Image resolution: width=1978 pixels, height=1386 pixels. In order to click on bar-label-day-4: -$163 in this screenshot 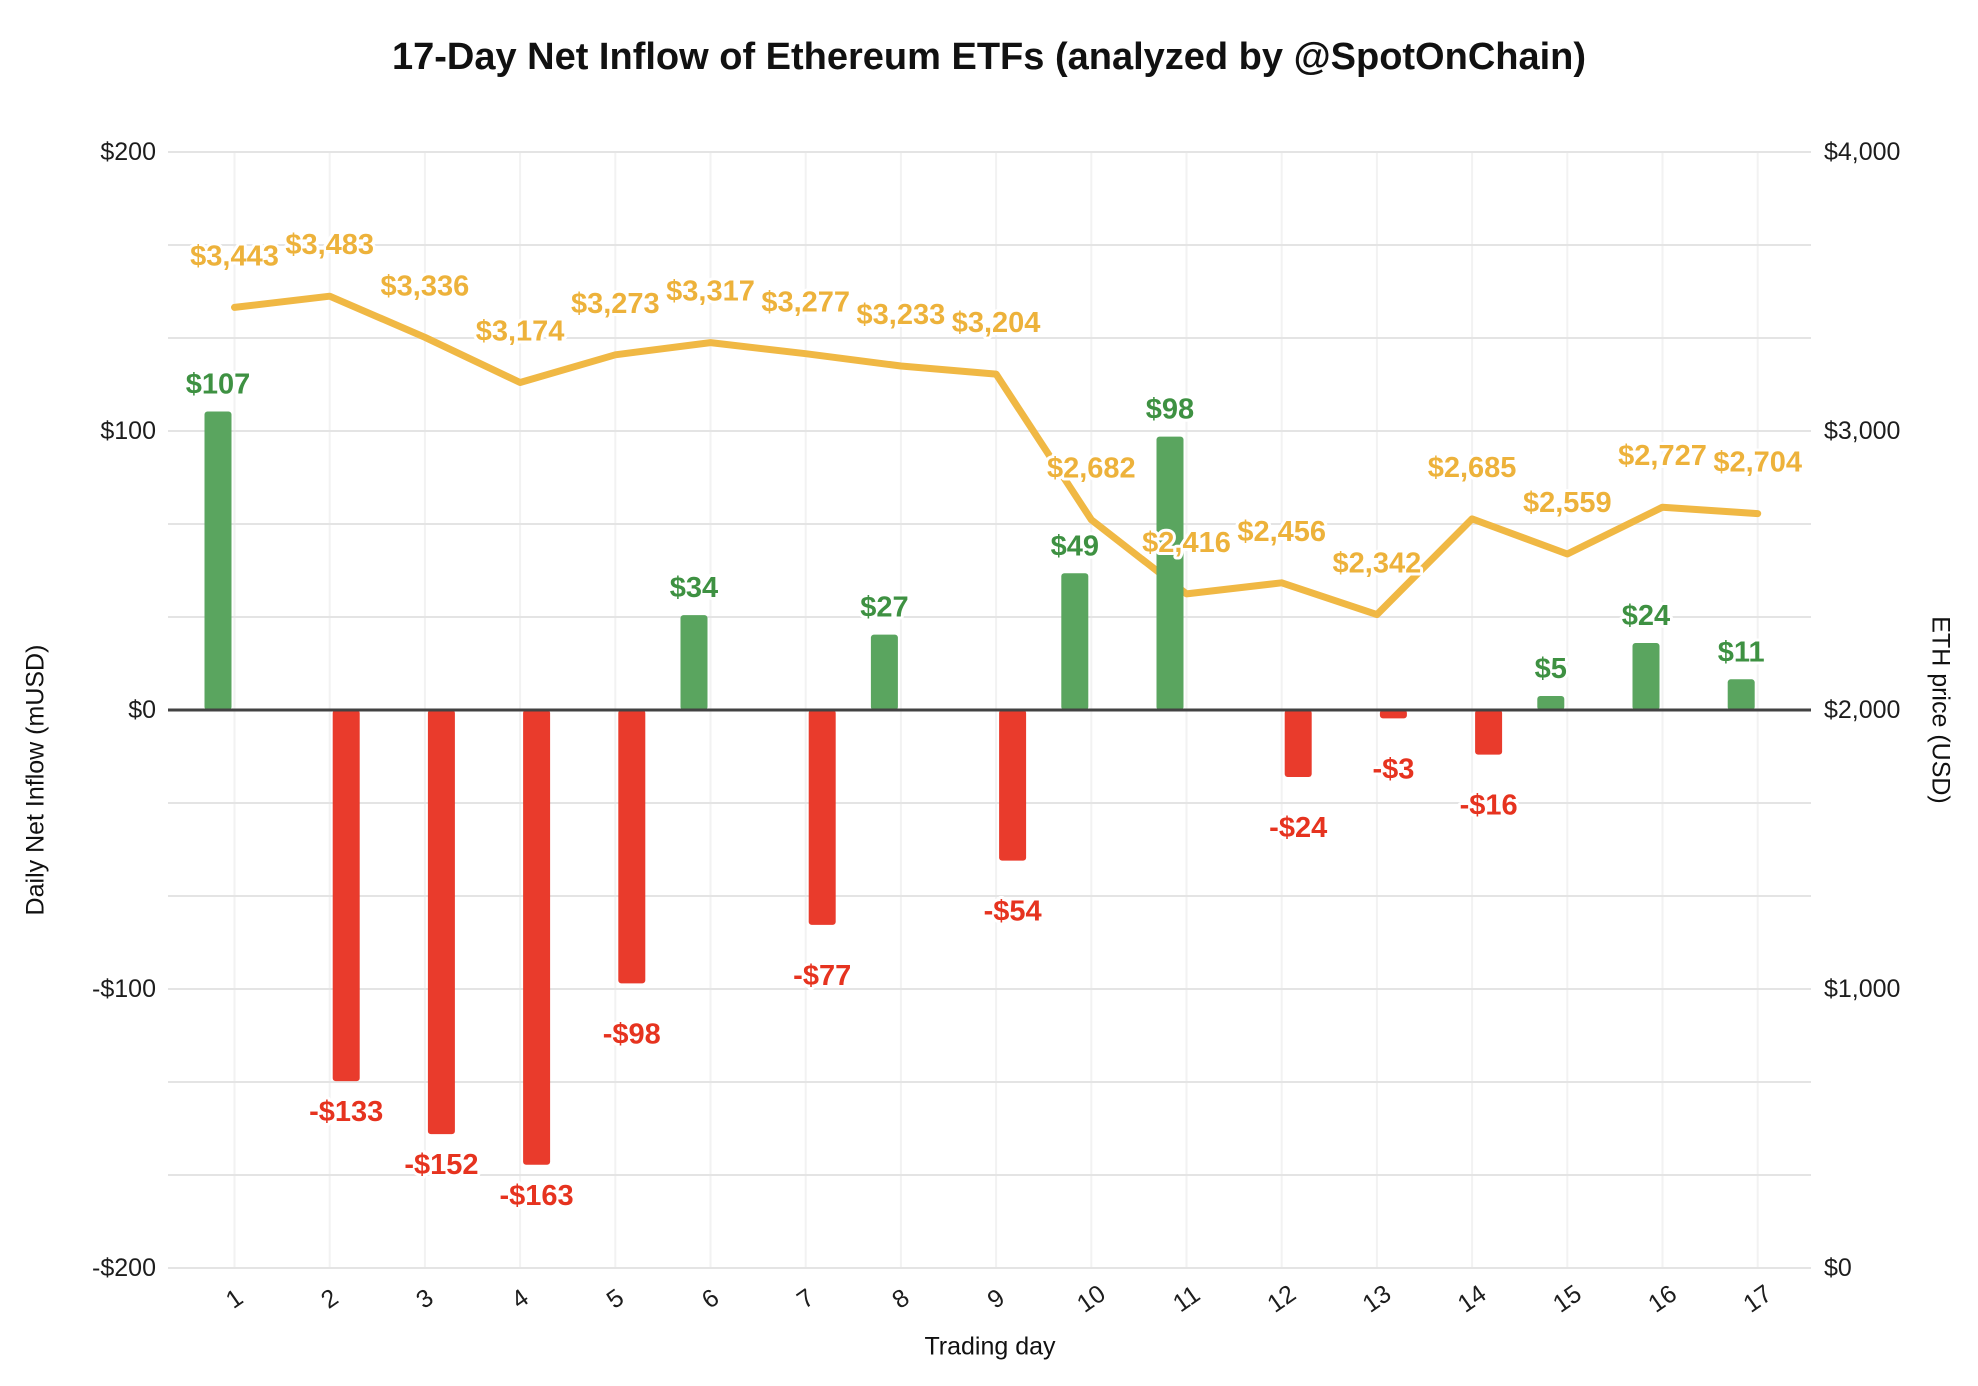, I will do `click(537, 1196)`.